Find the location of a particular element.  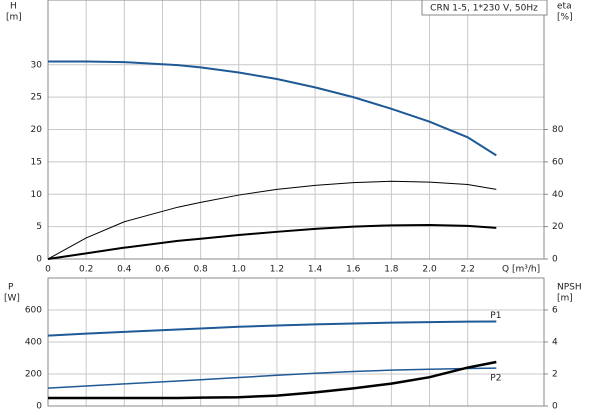

y-tick-label: 5 is located at coordinates (39, 227).